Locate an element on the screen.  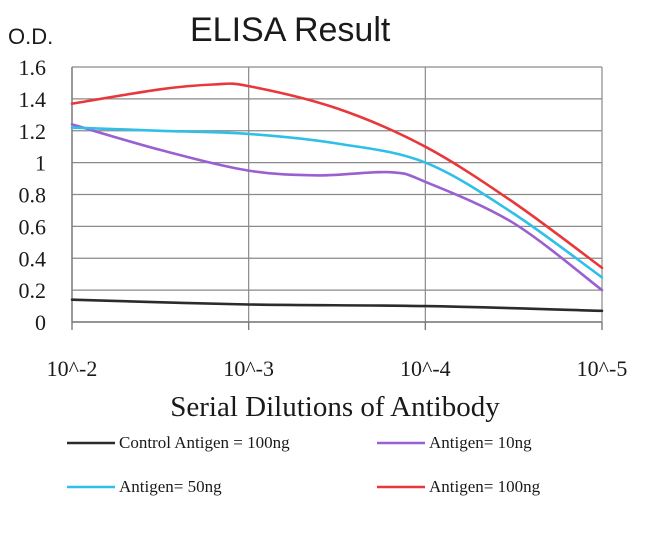
x-tick-labels: 10^-2 10^-3 10^-4 10^-5 is located at coordinates (337, 368).